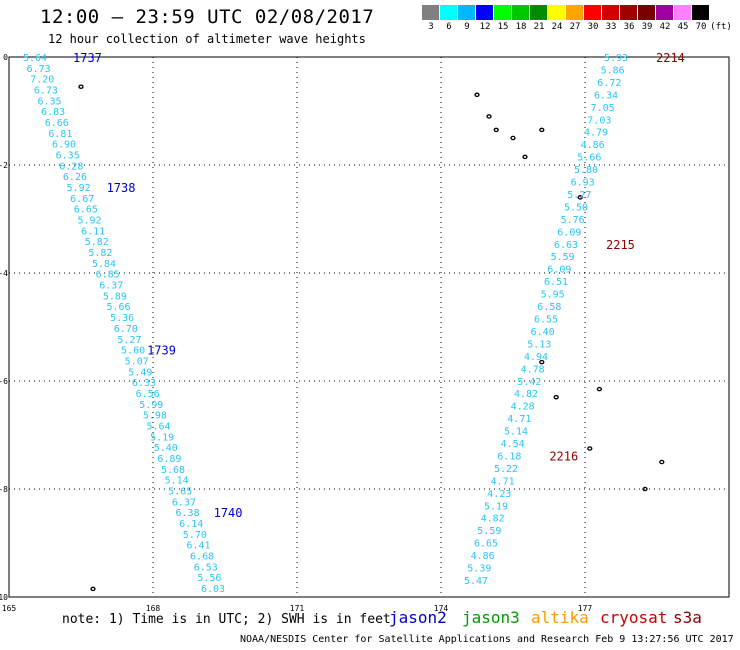  Describe the element at coordinates (5, 57) in the screenshot. I see `latitude-label: 0` at that location.